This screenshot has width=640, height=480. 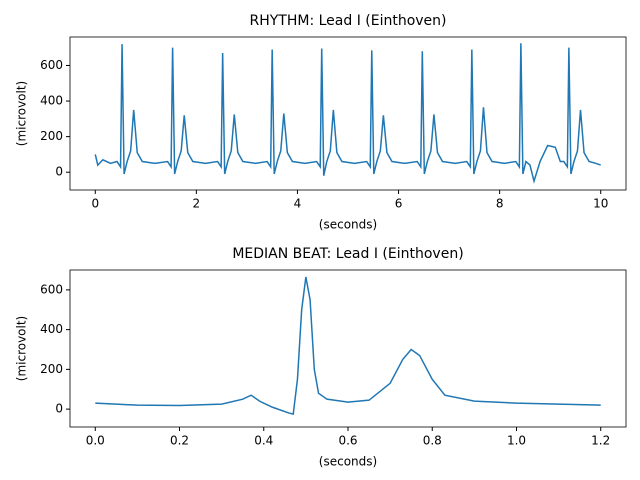 I want to click on x-tick-label: 8, so click(x=500, y=204).